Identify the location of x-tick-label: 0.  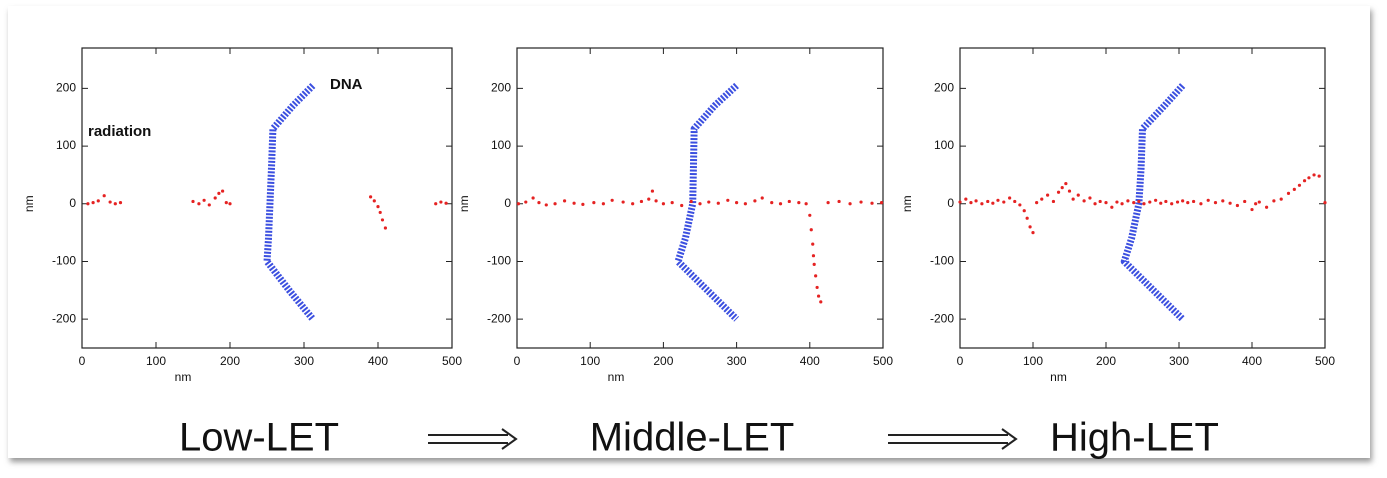
(960, 361).